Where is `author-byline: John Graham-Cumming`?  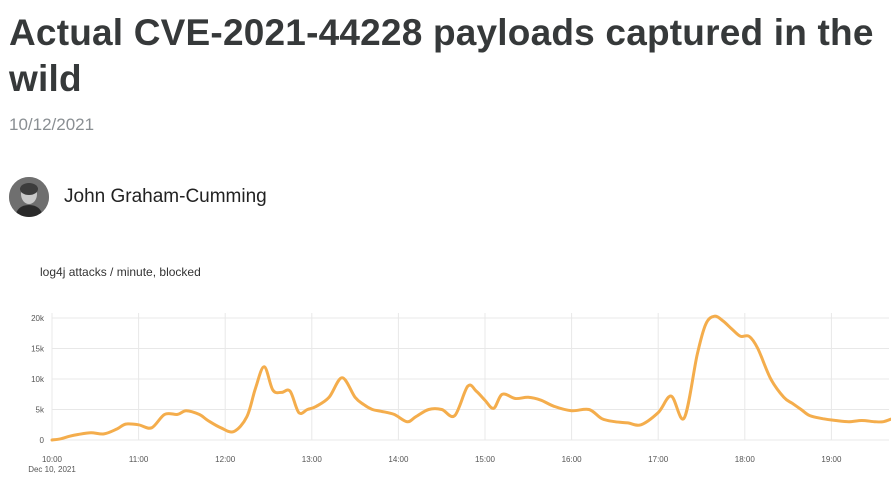
author-byline: John Graham-Cumming is located at coordinates (138, 197).